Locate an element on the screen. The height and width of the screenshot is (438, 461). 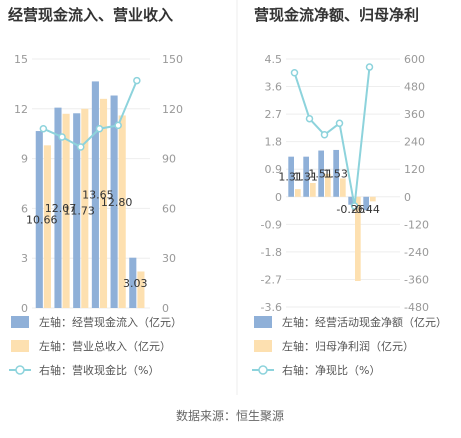
y-right-tick-label: -480 is located at coordinates (416, 307).